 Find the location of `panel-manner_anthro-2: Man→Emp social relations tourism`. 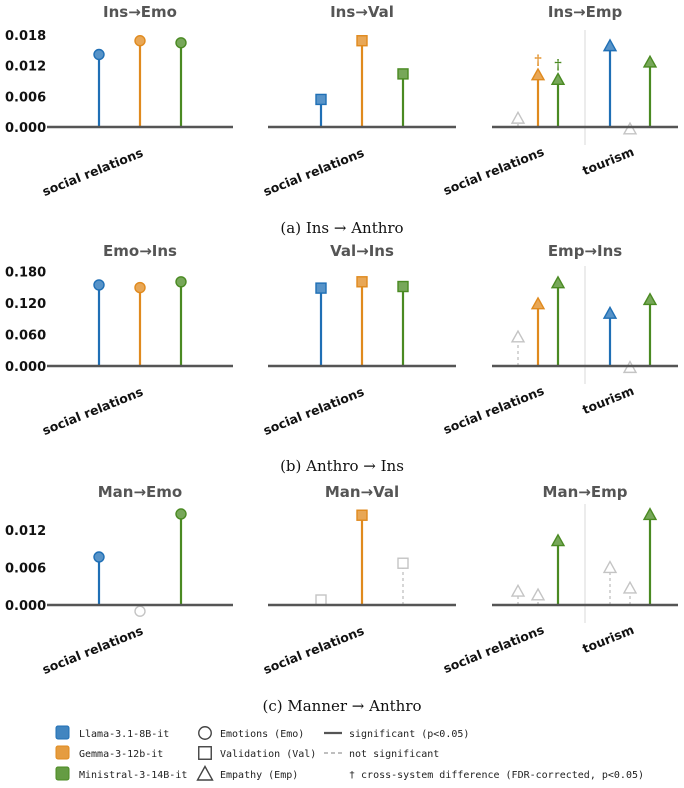

panel-manner_anthro-2: Man→Emp social relations tourism is located at coordinates (559, 579).